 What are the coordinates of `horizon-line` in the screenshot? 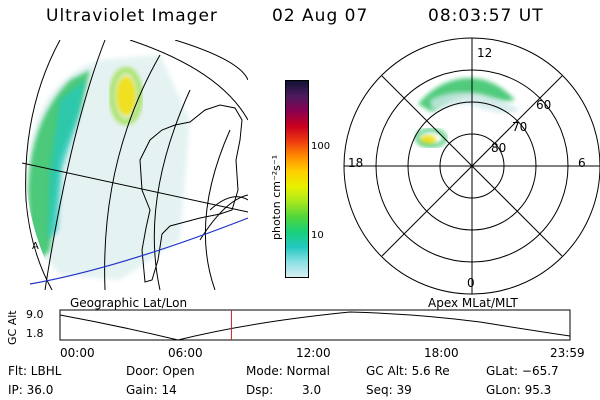 It's located at (135, 187).